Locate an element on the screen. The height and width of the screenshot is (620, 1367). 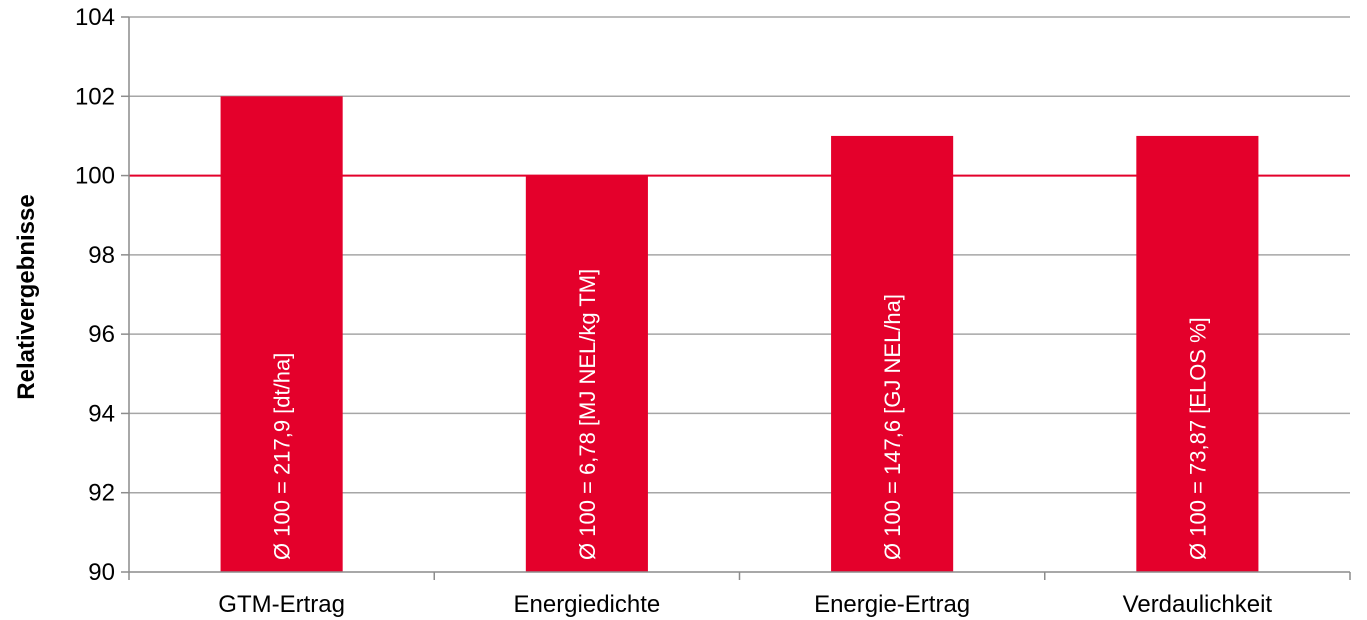
y-tick-label: 102 is located at coordinates (95, 96).